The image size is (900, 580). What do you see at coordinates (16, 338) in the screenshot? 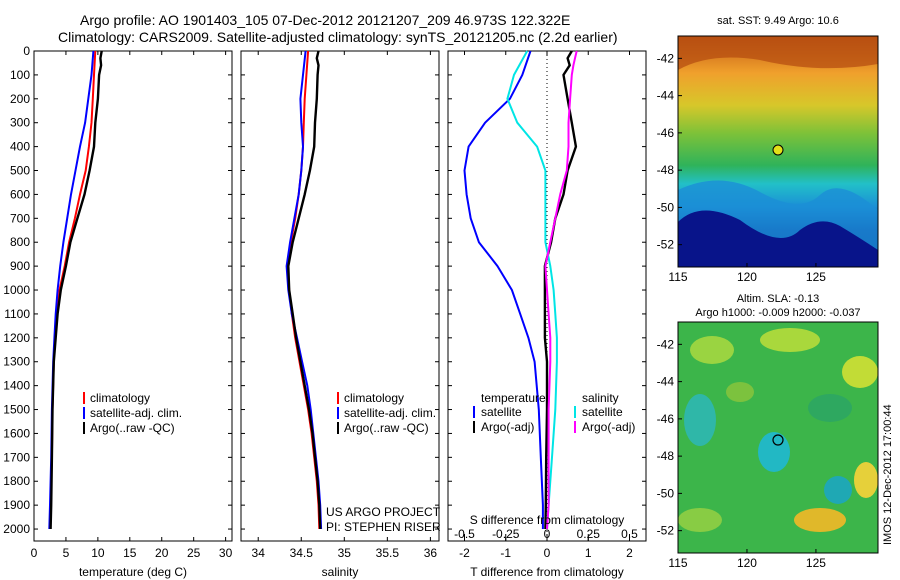
I see `y-tick-label: 1200` at bounding box center [16, 338].